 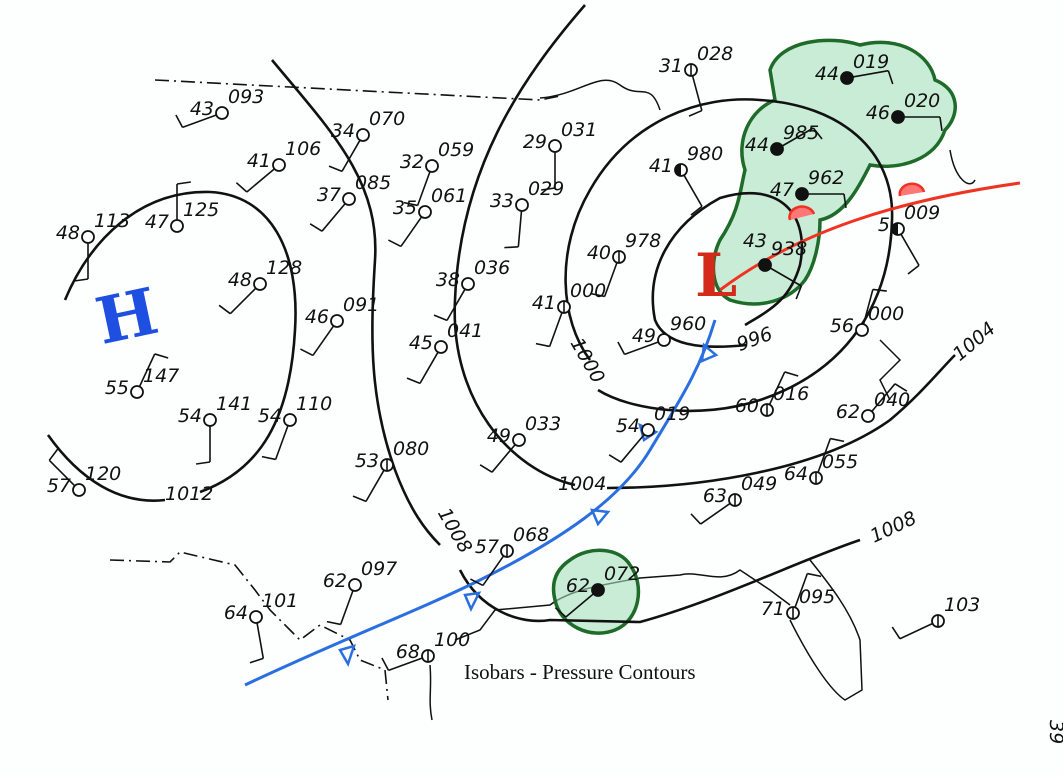 What do you see at coordinates (893, 527) in the screenshot?
I see `isobar-label: 1008` at bounding box center [893, 527].